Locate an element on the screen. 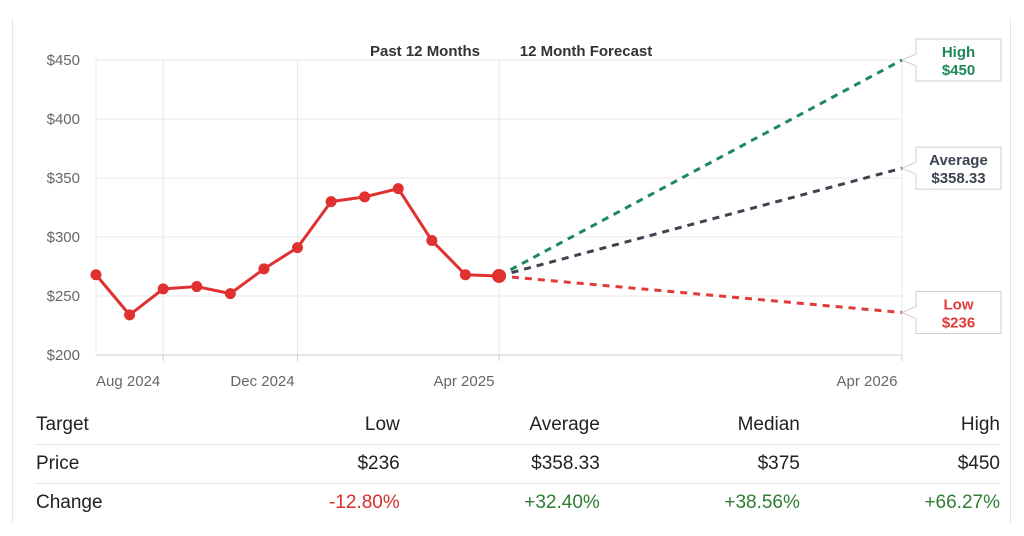 This screenshot has width=1024, height=536. history-line is located at coordinates (298, 252).